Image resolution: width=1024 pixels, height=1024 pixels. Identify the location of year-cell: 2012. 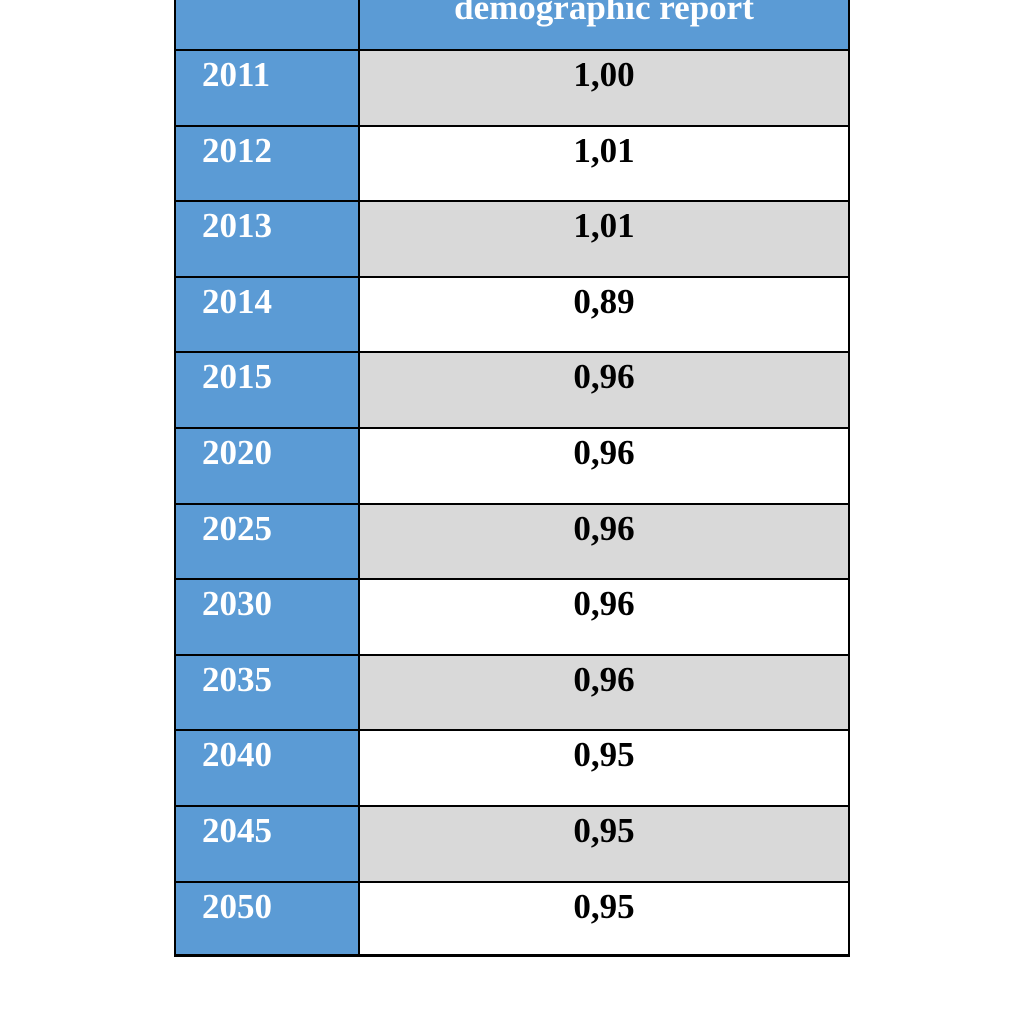
(268, 164).